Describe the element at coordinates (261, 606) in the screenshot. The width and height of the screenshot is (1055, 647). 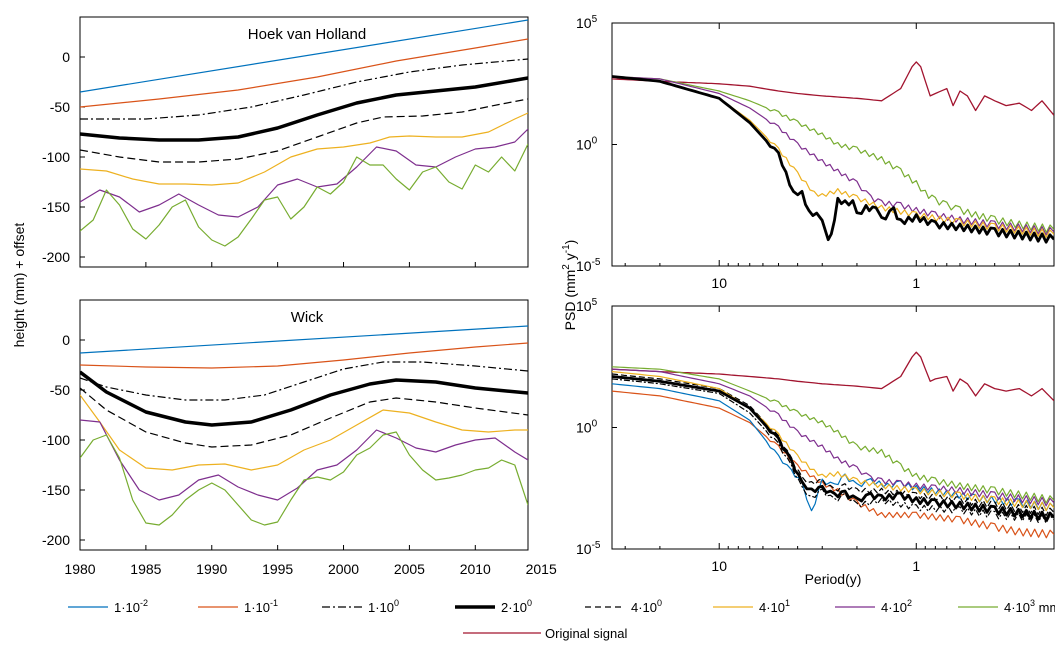
I see `legend-label: 1·10⁻¹` at that location.